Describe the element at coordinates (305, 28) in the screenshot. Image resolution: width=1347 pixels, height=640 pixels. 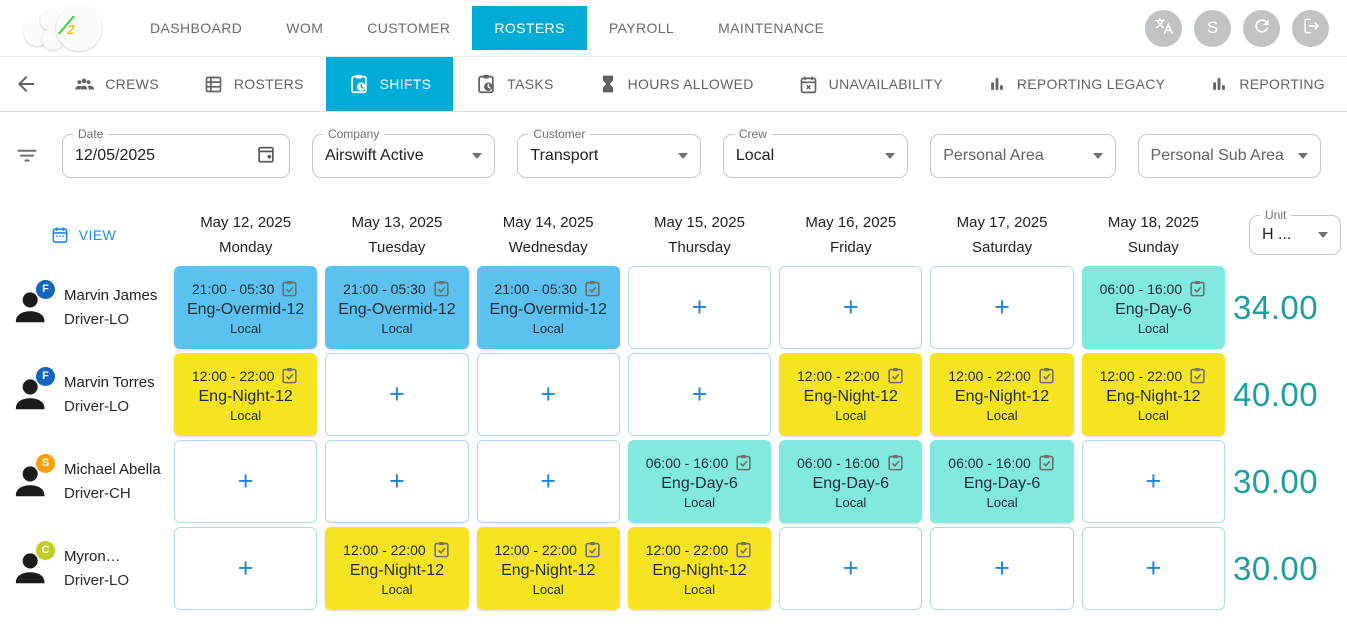
I see `nav-wom: WOM` at that location.